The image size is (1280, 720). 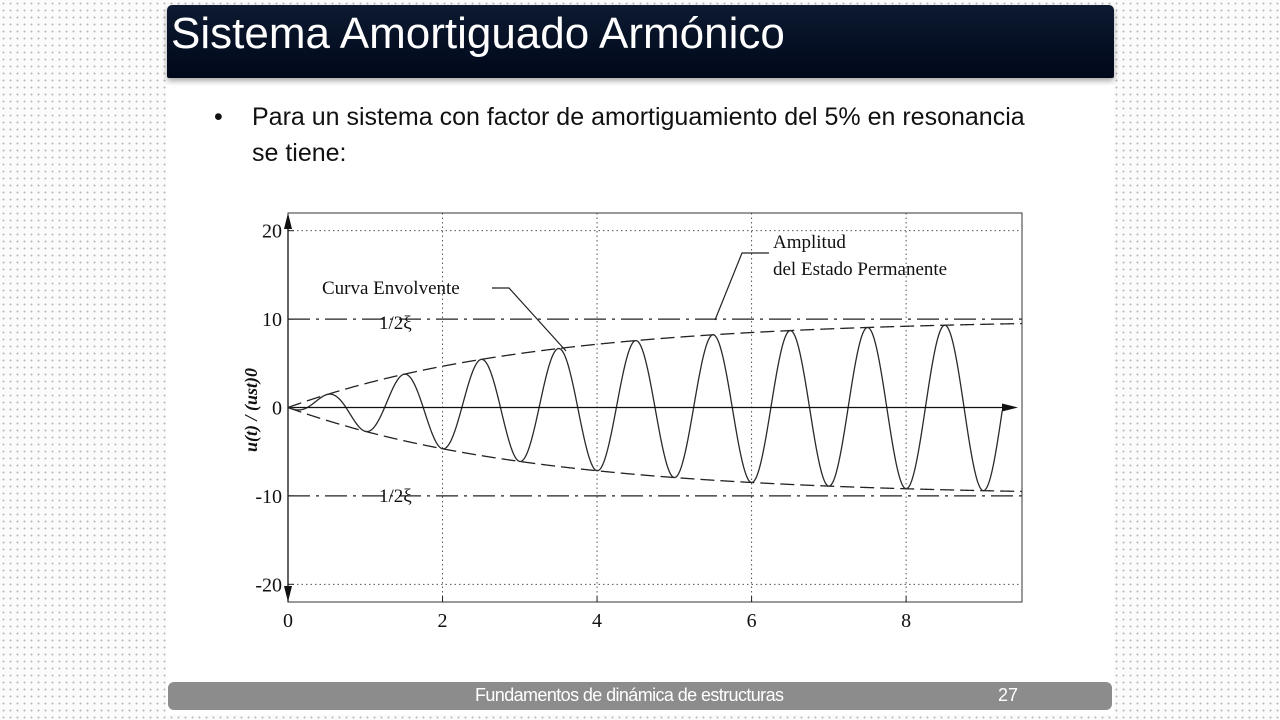 I want to click on page-number: 27, so click(x=1008, y=695).